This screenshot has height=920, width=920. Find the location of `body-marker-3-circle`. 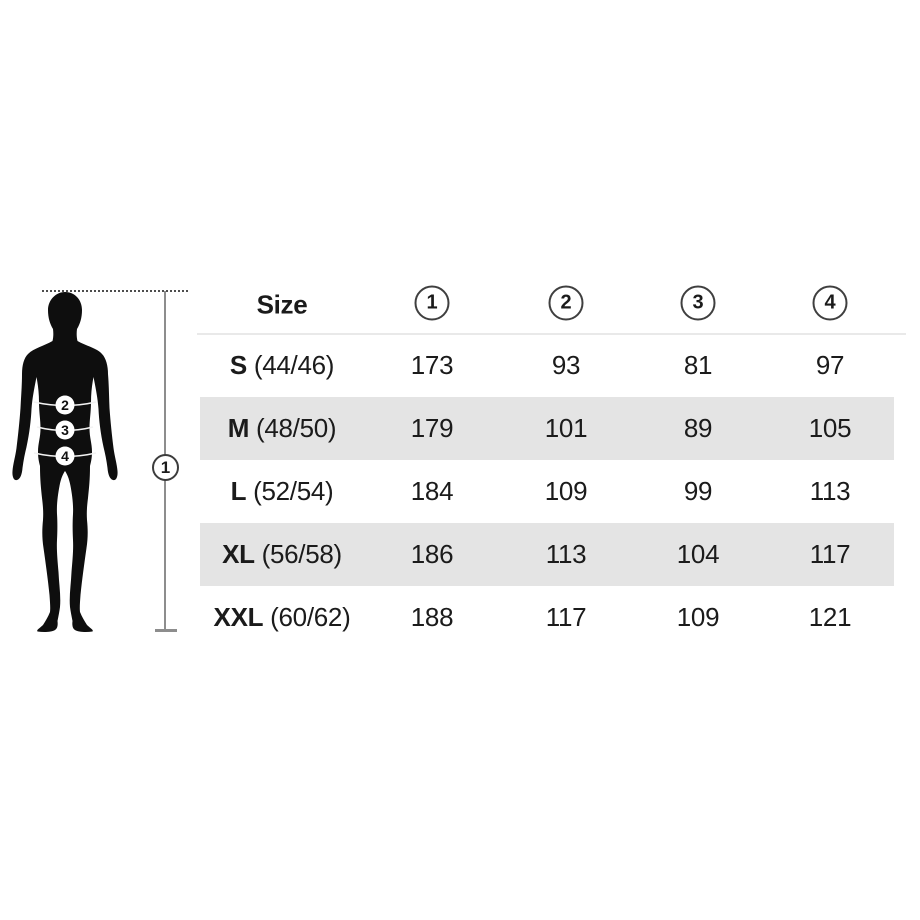

body-marker-3-circle is located at coordinates (65, 430).